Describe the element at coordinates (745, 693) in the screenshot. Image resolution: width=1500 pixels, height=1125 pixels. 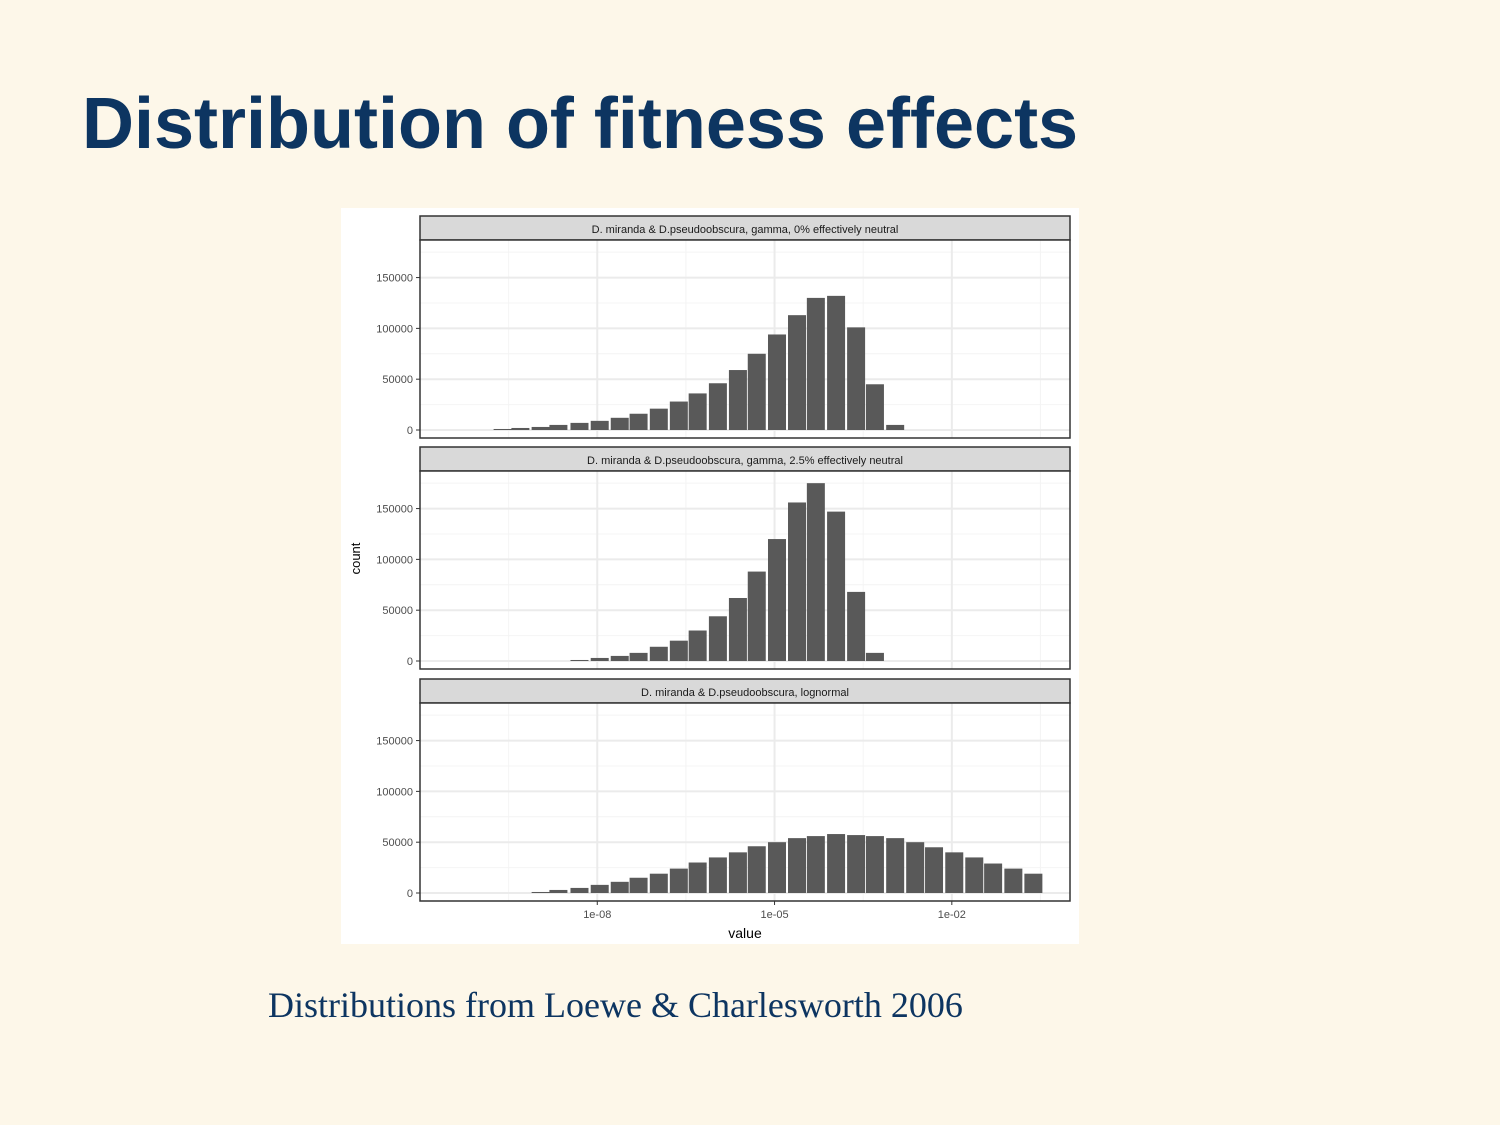
I see `facet-strip-label: D. miranda & D.pseudoobscura, lognormal` at that location.